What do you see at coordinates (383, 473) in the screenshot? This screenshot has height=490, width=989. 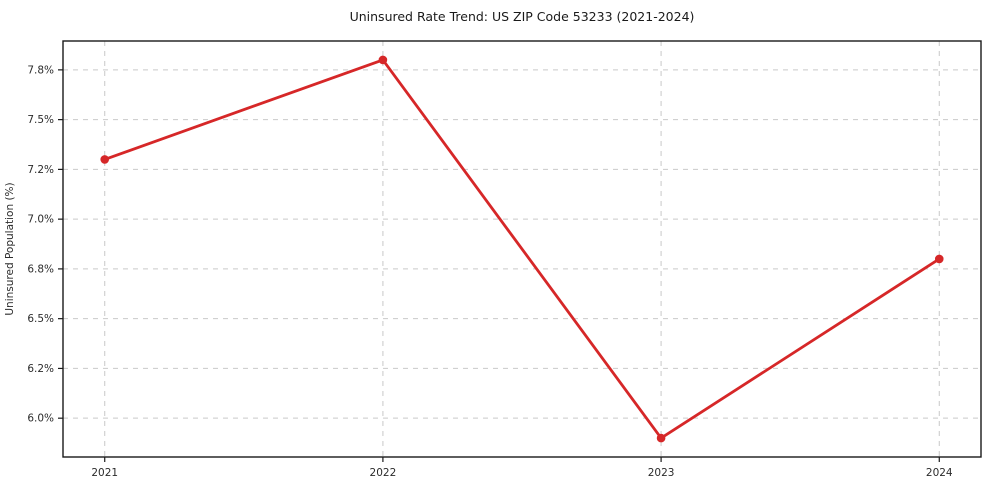 I see `x-tick-label: 2022` at bounding box center [383, 473].